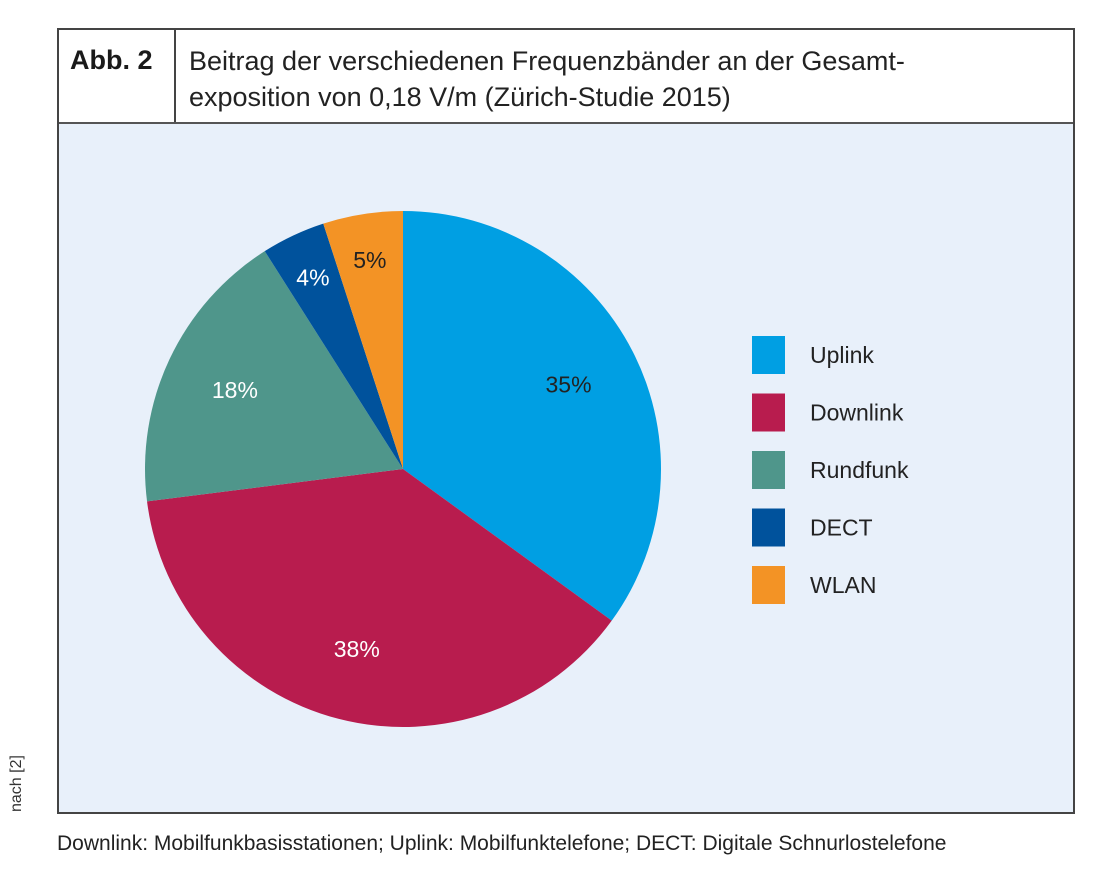  Describe the element at coordinates (857, 413) in the screenshot. I see `legend-label-downlink: Downlink` at that location.